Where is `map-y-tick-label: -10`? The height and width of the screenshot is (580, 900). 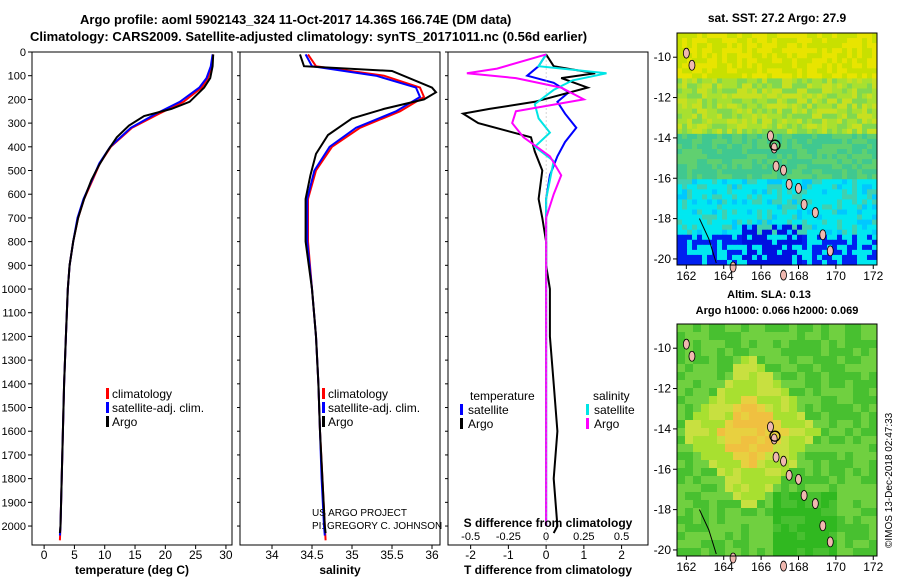
map-y-tick-label: -10 is located at coordinates (663, 348).